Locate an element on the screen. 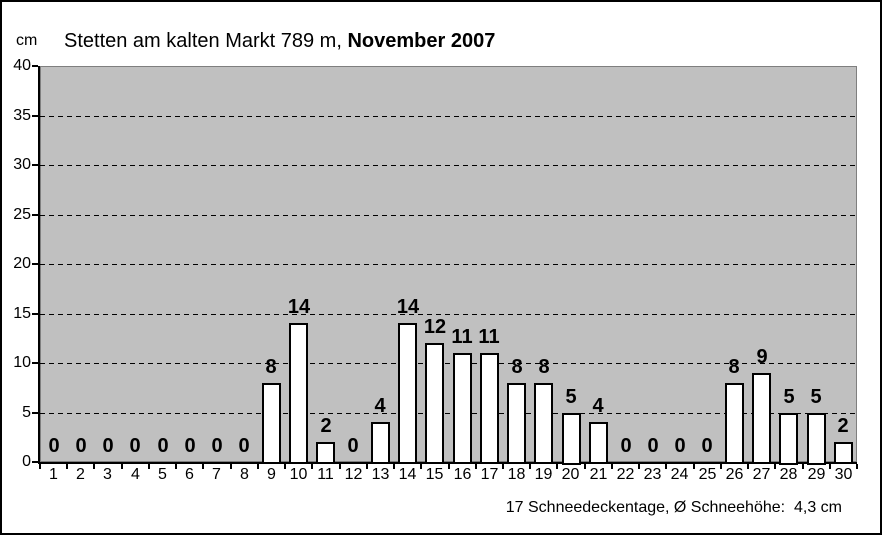  bar-value-label-day-27: 9 is located at coordinates (762, 357).